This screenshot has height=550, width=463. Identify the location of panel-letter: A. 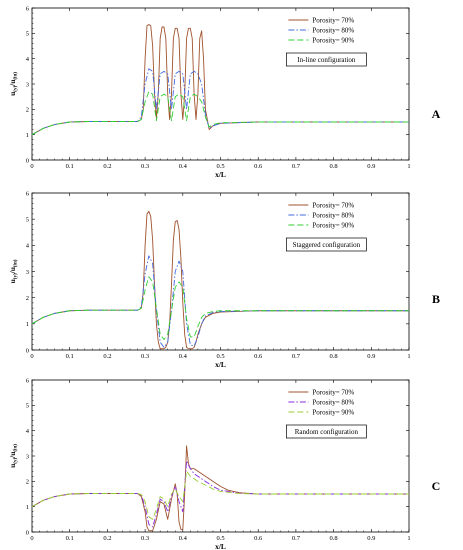
(436, 114).